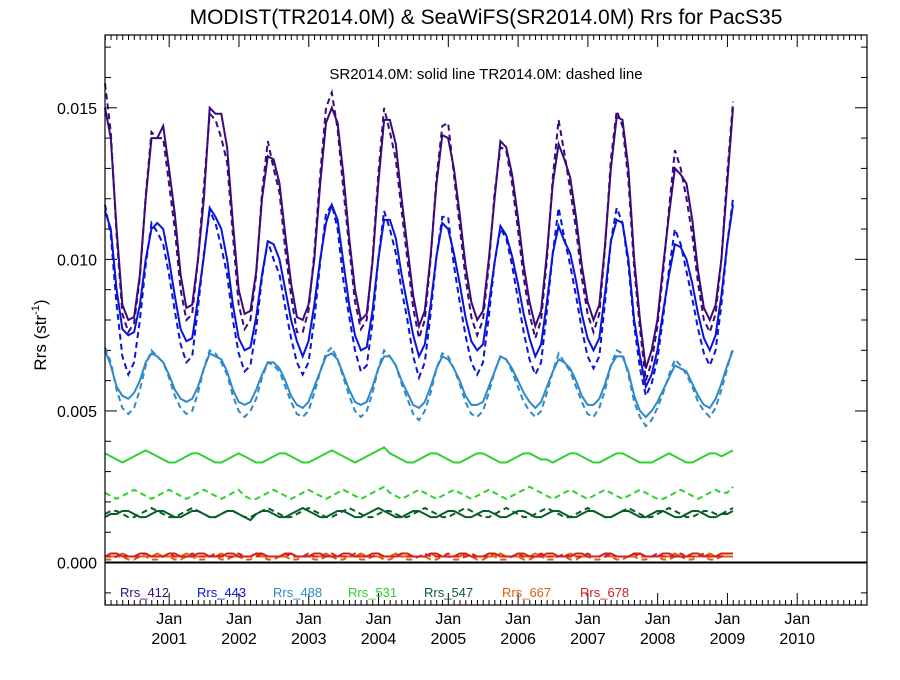 This screenshot has height=680, width=900. I want to click on x-tick-year-label: 2005, so click(449, 639).